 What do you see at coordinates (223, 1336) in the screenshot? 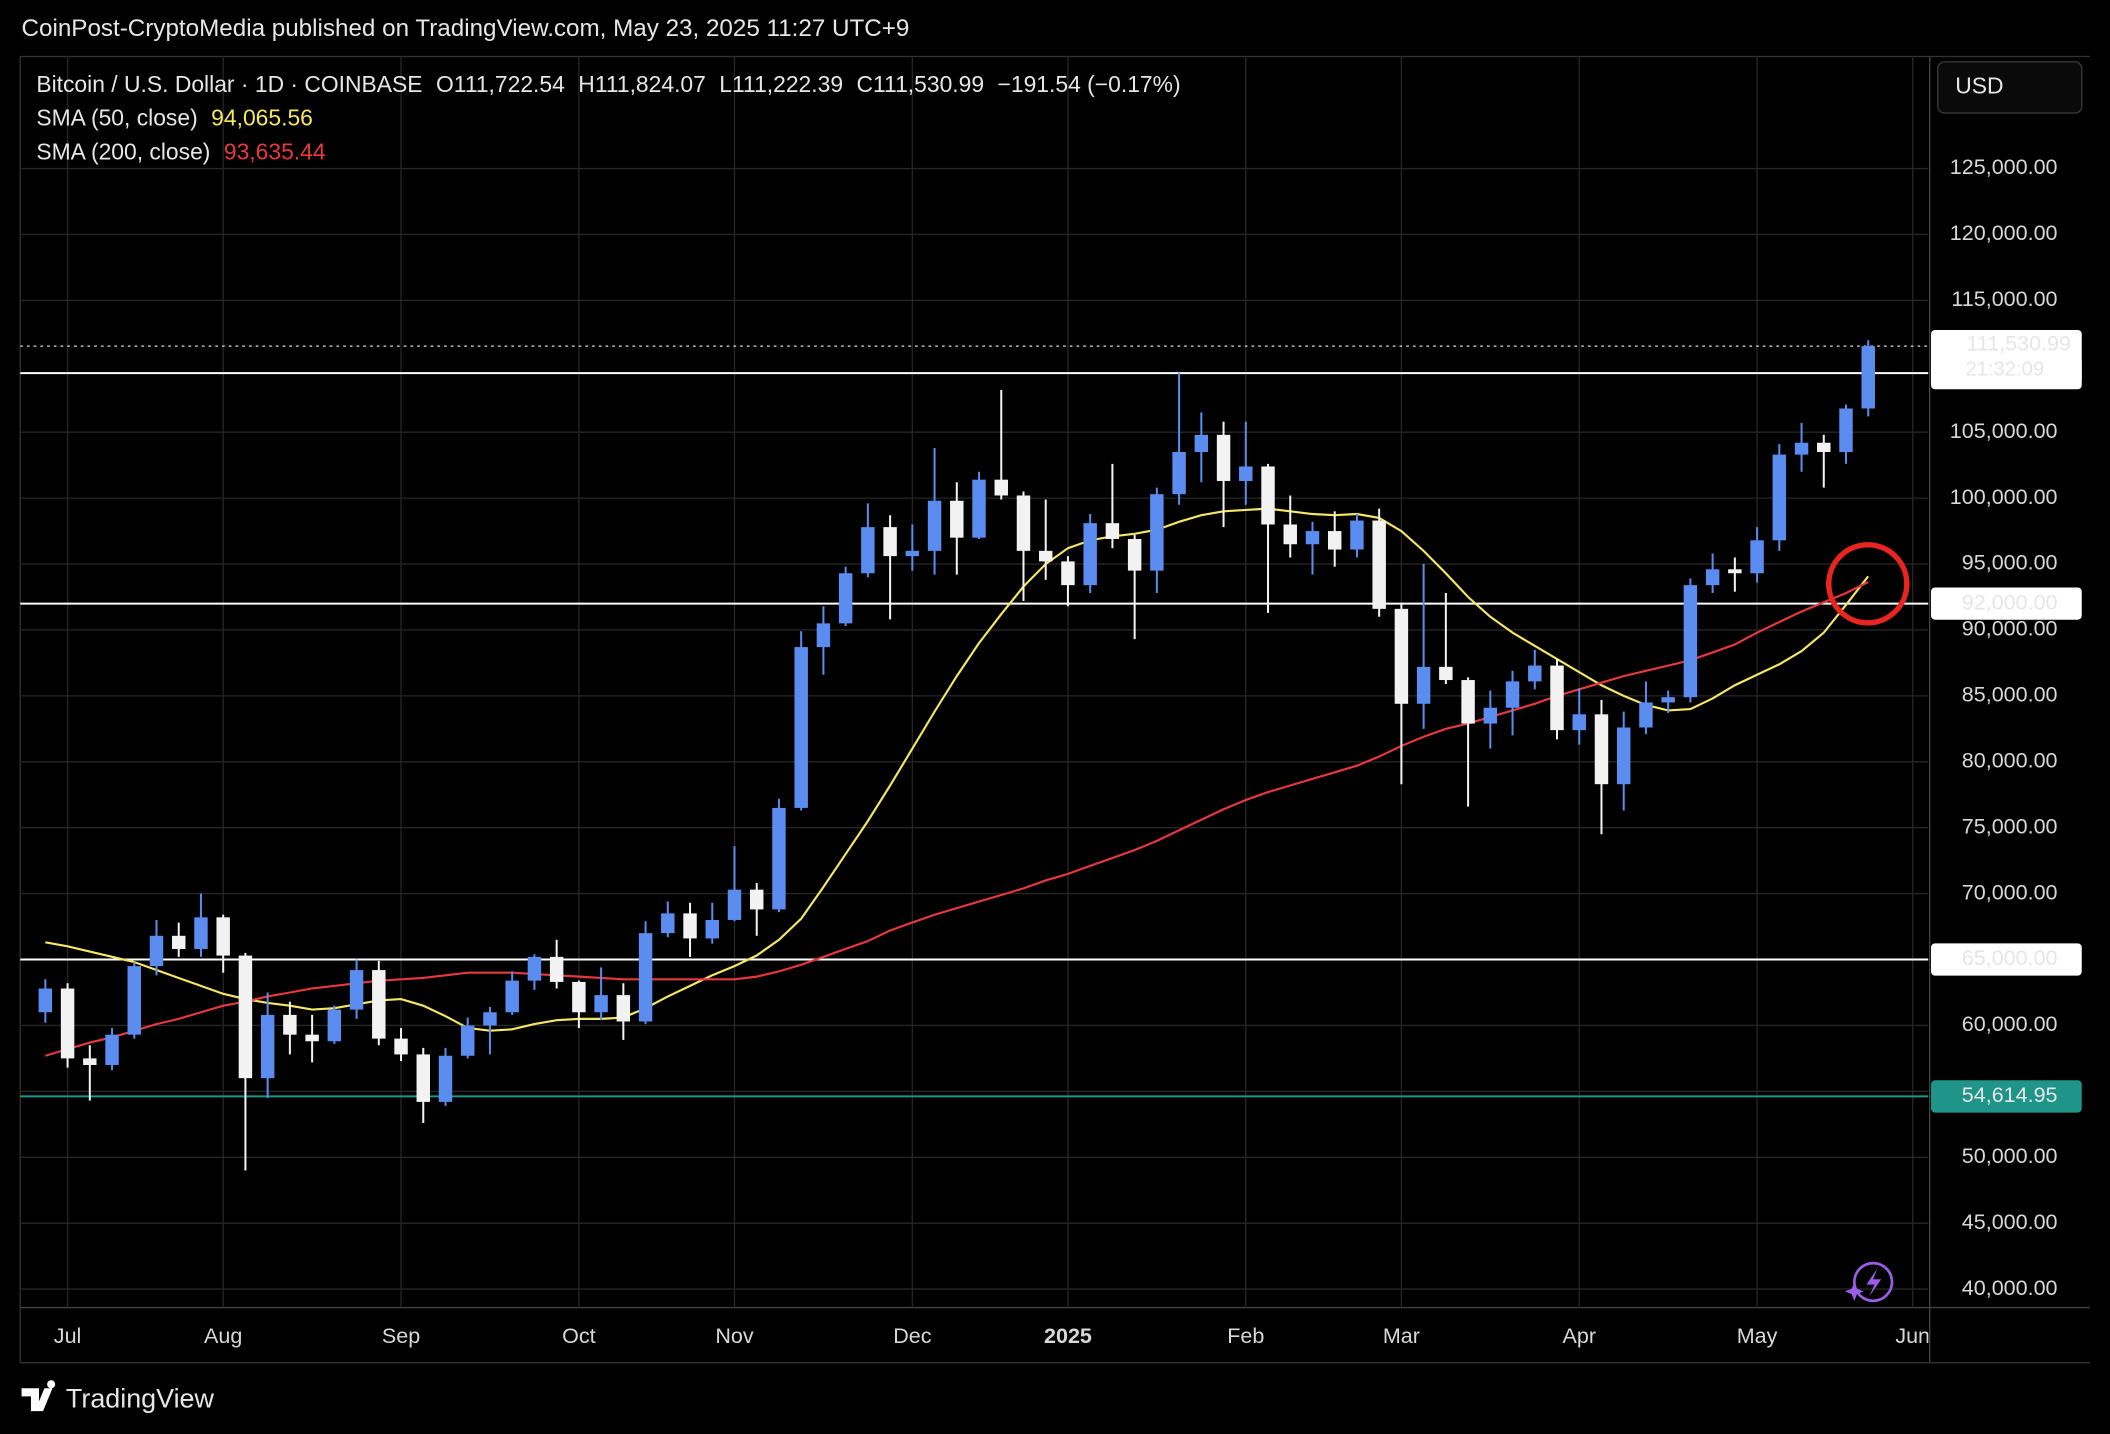
I see `x-tick-label: Aug` at bounding box center [223, 1336].